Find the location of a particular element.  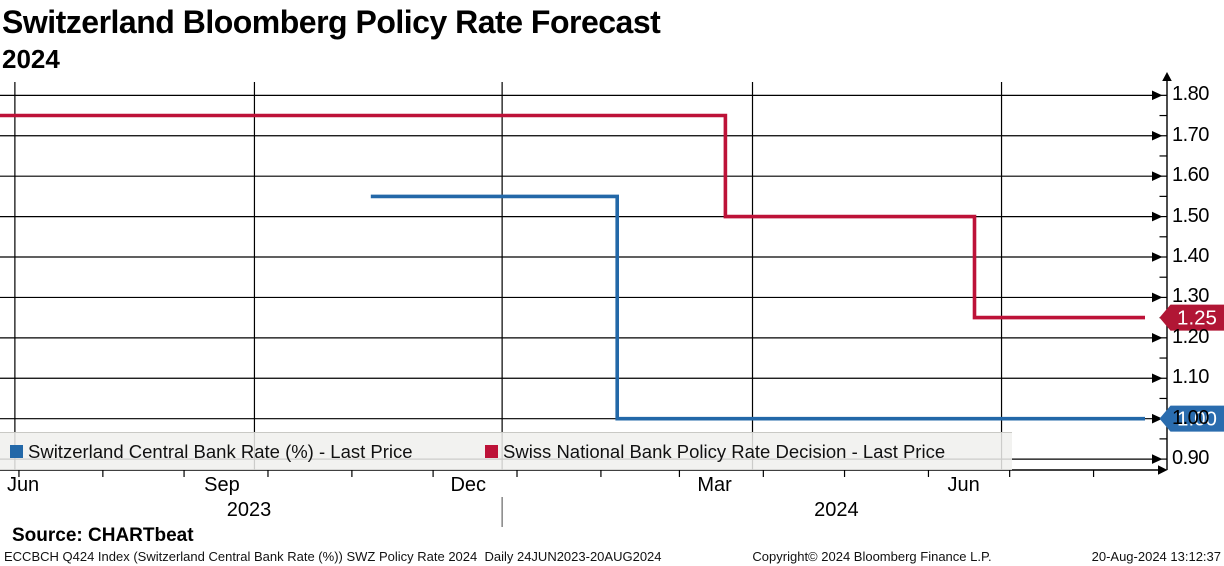

last-price-badge-value: 1.25 is located at coordinates (1197, 318).